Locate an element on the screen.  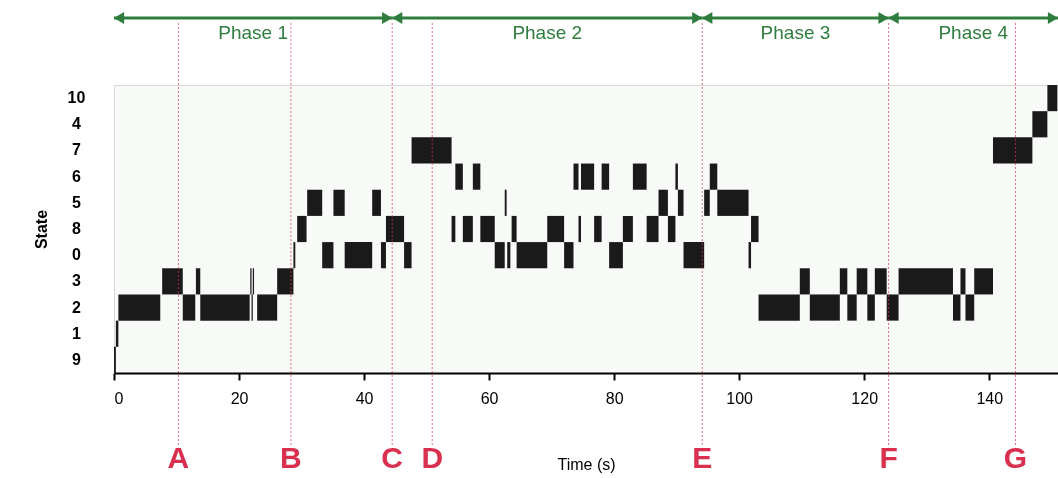
y-tick-label: 6 is located at coordinates (77, 176).